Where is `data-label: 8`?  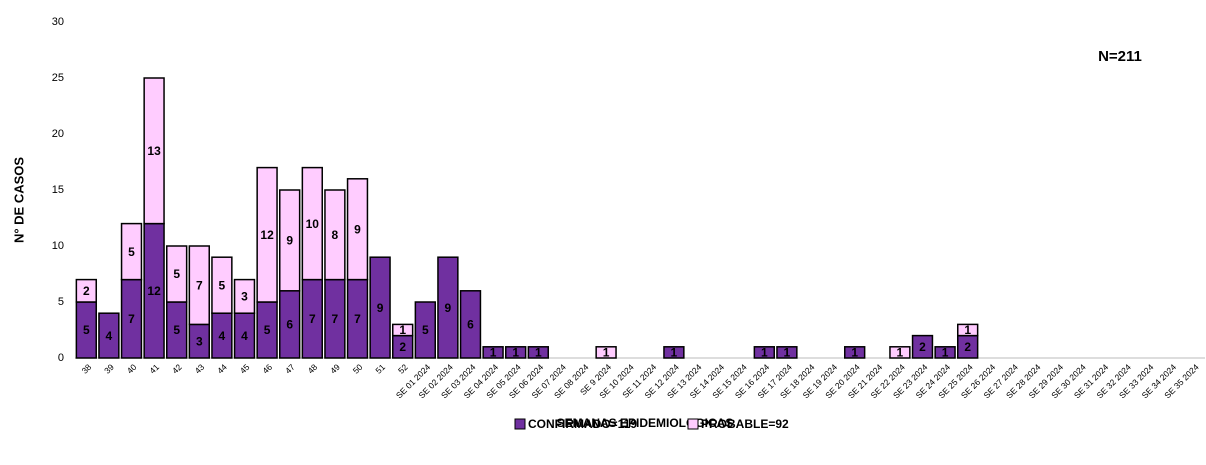
data-label: 8 is located at coordinates (335, 235).